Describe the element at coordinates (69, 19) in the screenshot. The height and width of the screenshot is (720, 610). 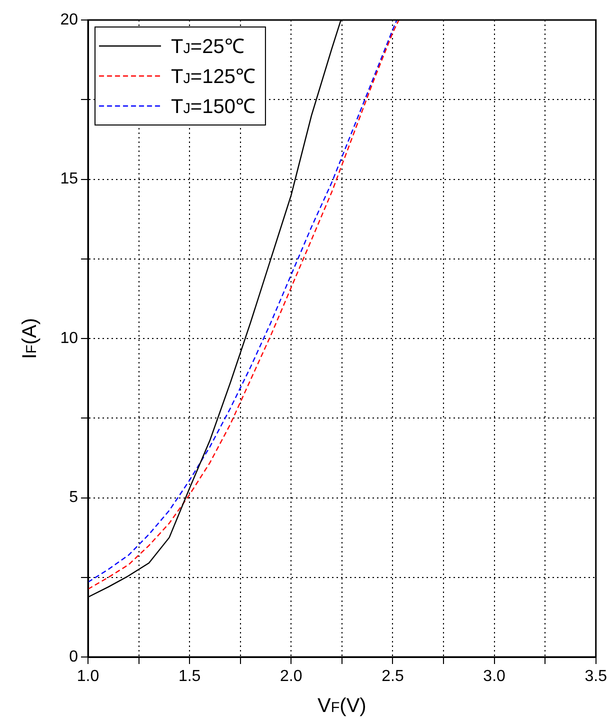
I see `y-tick-label: 20` at that location.